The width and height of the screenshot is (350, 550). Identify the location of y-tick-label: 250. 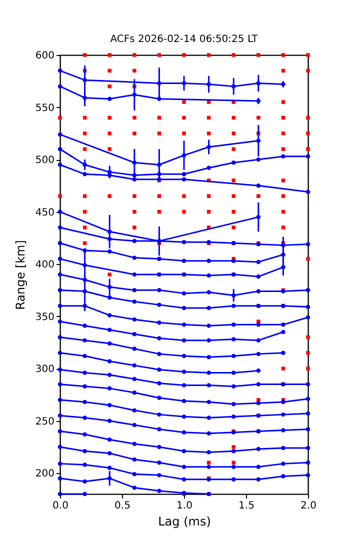
(44, 422).